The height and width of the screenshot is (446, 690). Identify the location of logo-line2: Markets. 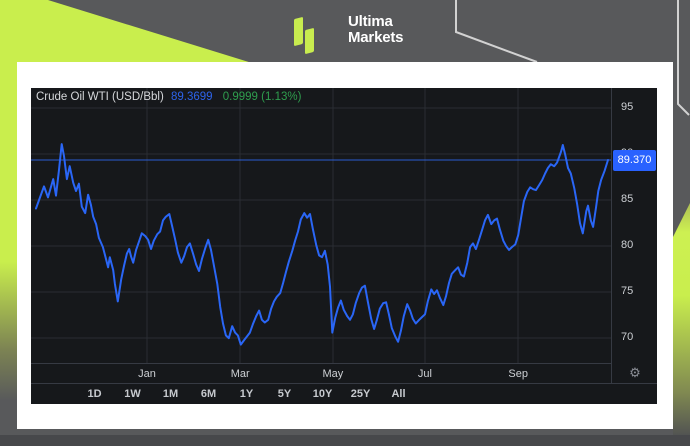
(376, 37).